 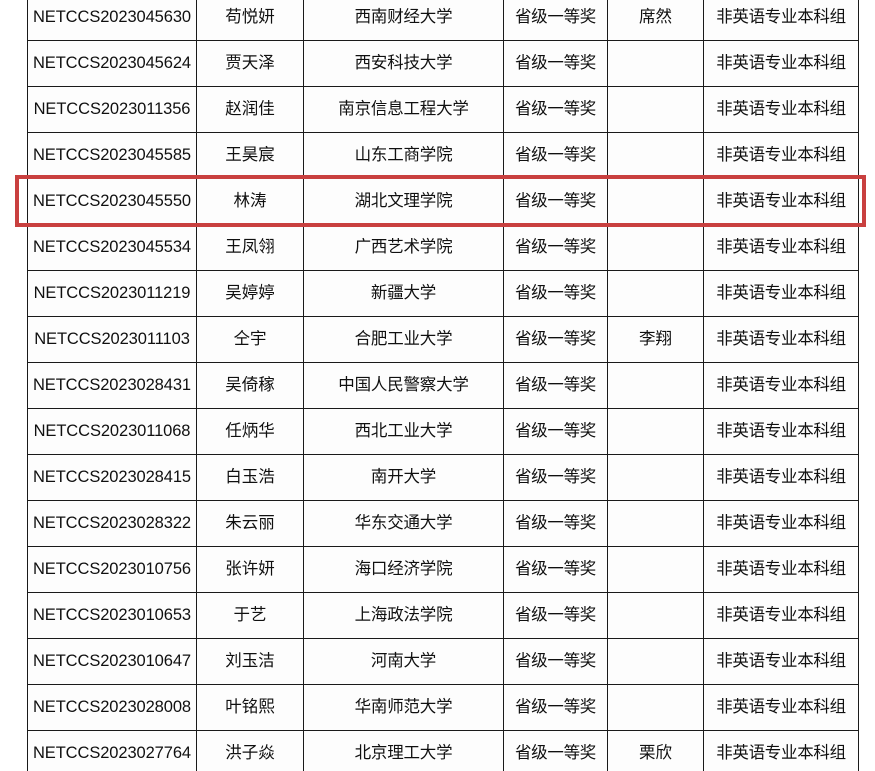 I want to click on cell-registration-number: NETCCS2023045624, so click(x=112, y=63).